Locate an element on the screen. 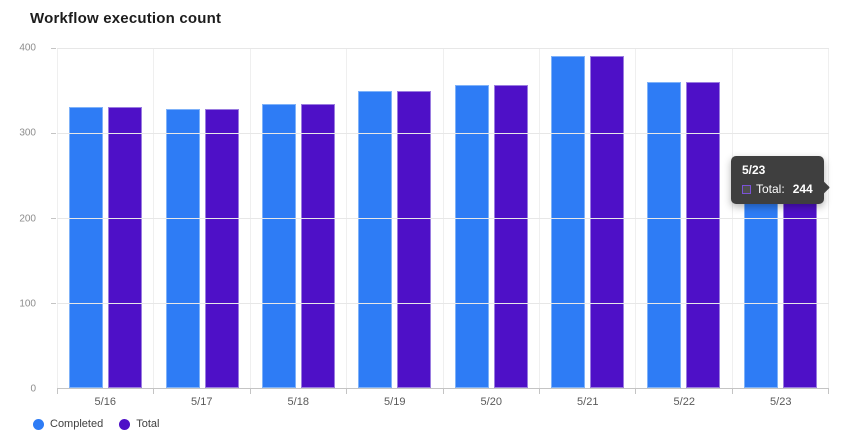 The height and width of the screenshot is (443, 850). x-axis-tick-label: 5/23 is located at coordinates (781, 402).